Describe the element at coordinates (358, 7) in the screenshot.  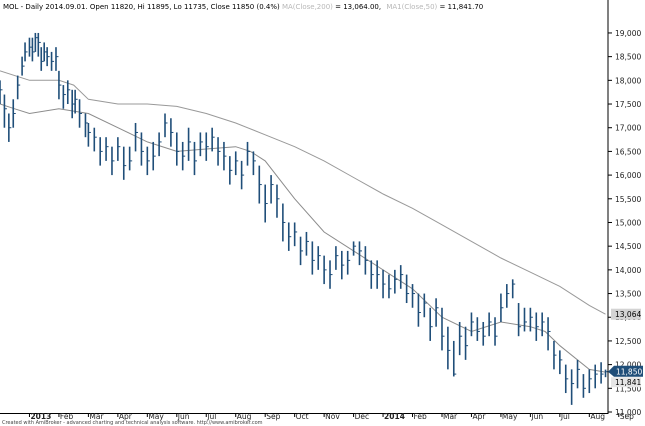
I see `header-ma200-value: = 13,064.00,` at that location.